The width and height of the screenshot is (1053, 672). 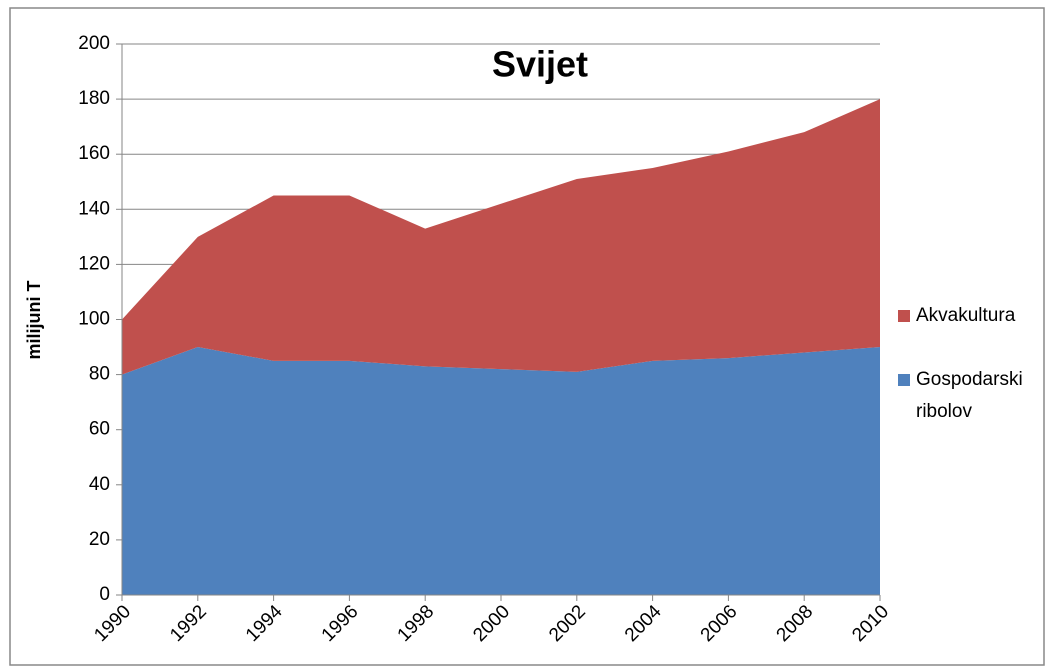 What do you see at coordinates (99, 374) in the screenshot?
I see `y-tick-label: 80` at bounding box center [99, 374].